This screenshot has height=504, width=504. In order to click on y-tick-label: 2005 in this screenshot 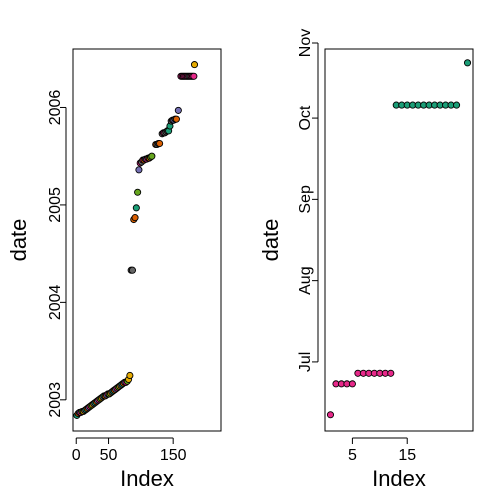, I will do `click(55, 205)`.